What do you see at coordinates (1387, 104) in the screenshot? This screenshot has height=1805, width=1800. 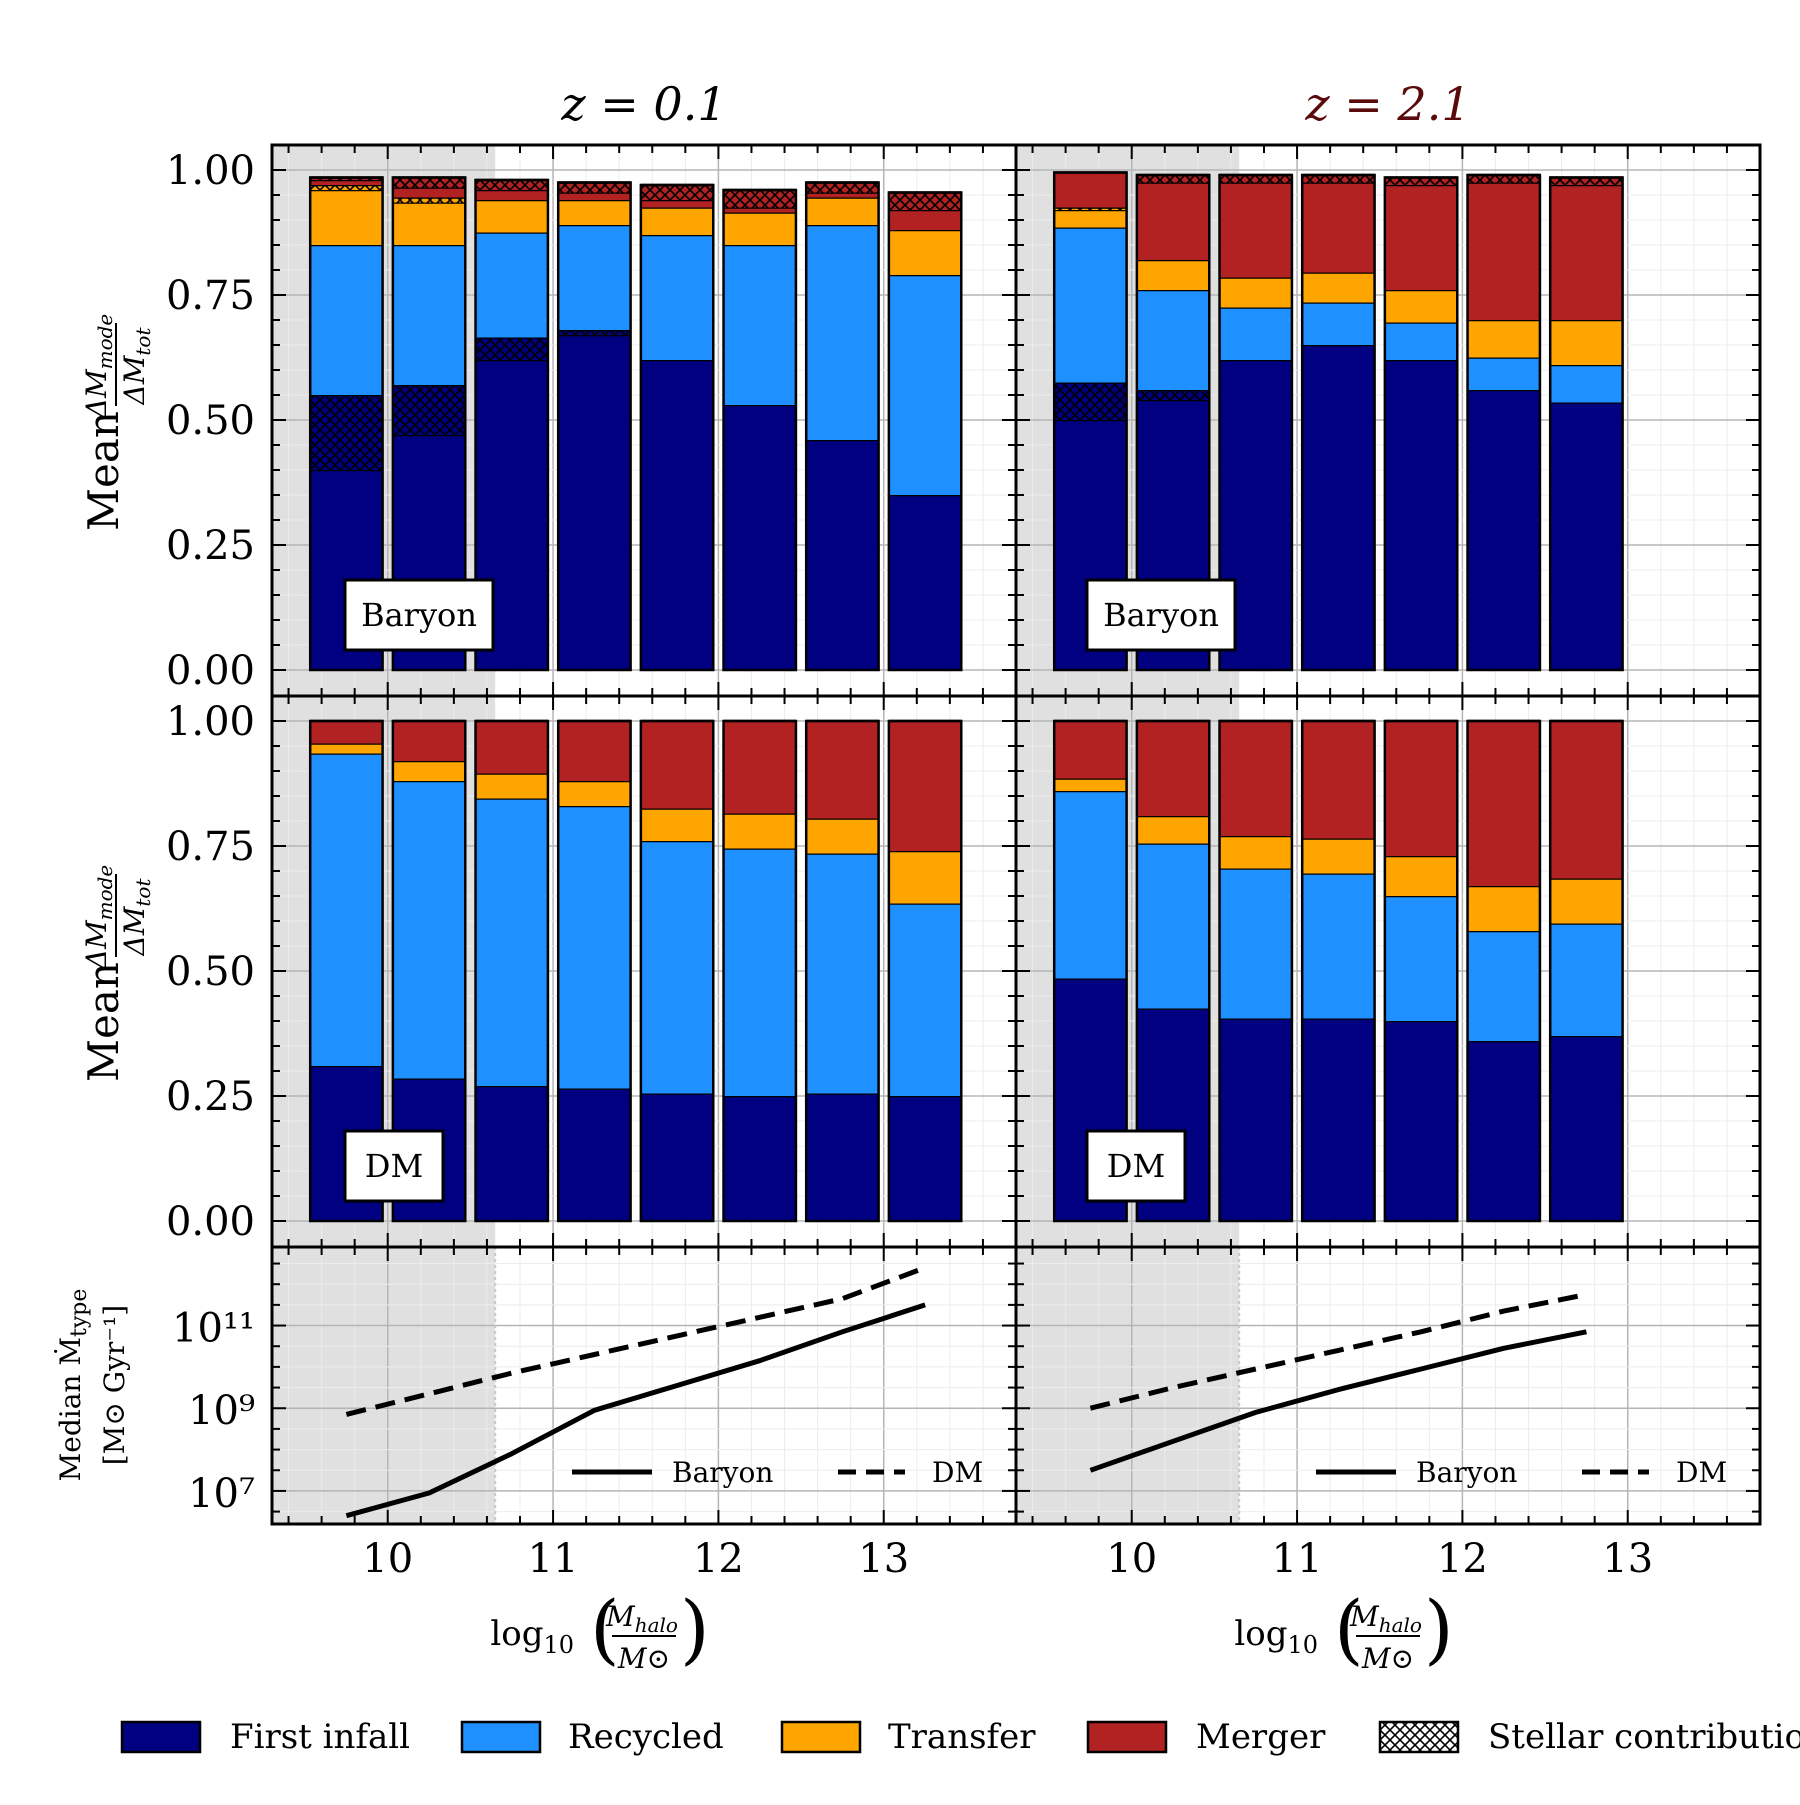 I see `title-right-text: z = 2.1` at bounding box center [1387, 104].